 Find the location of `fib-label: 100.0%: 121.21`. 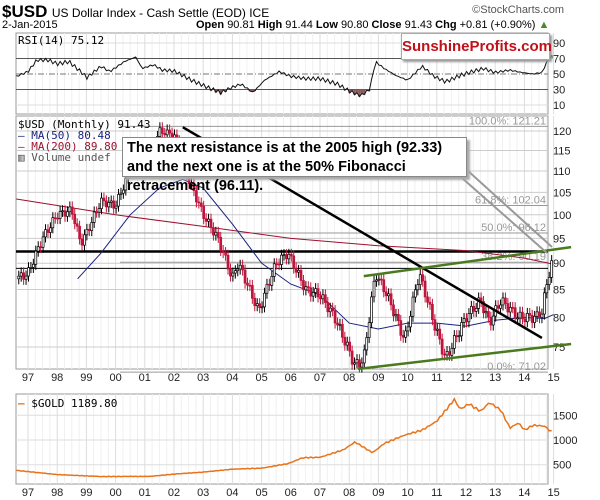

fib-label: 100.0%: 121.21 is located at coordinates (507, 121).